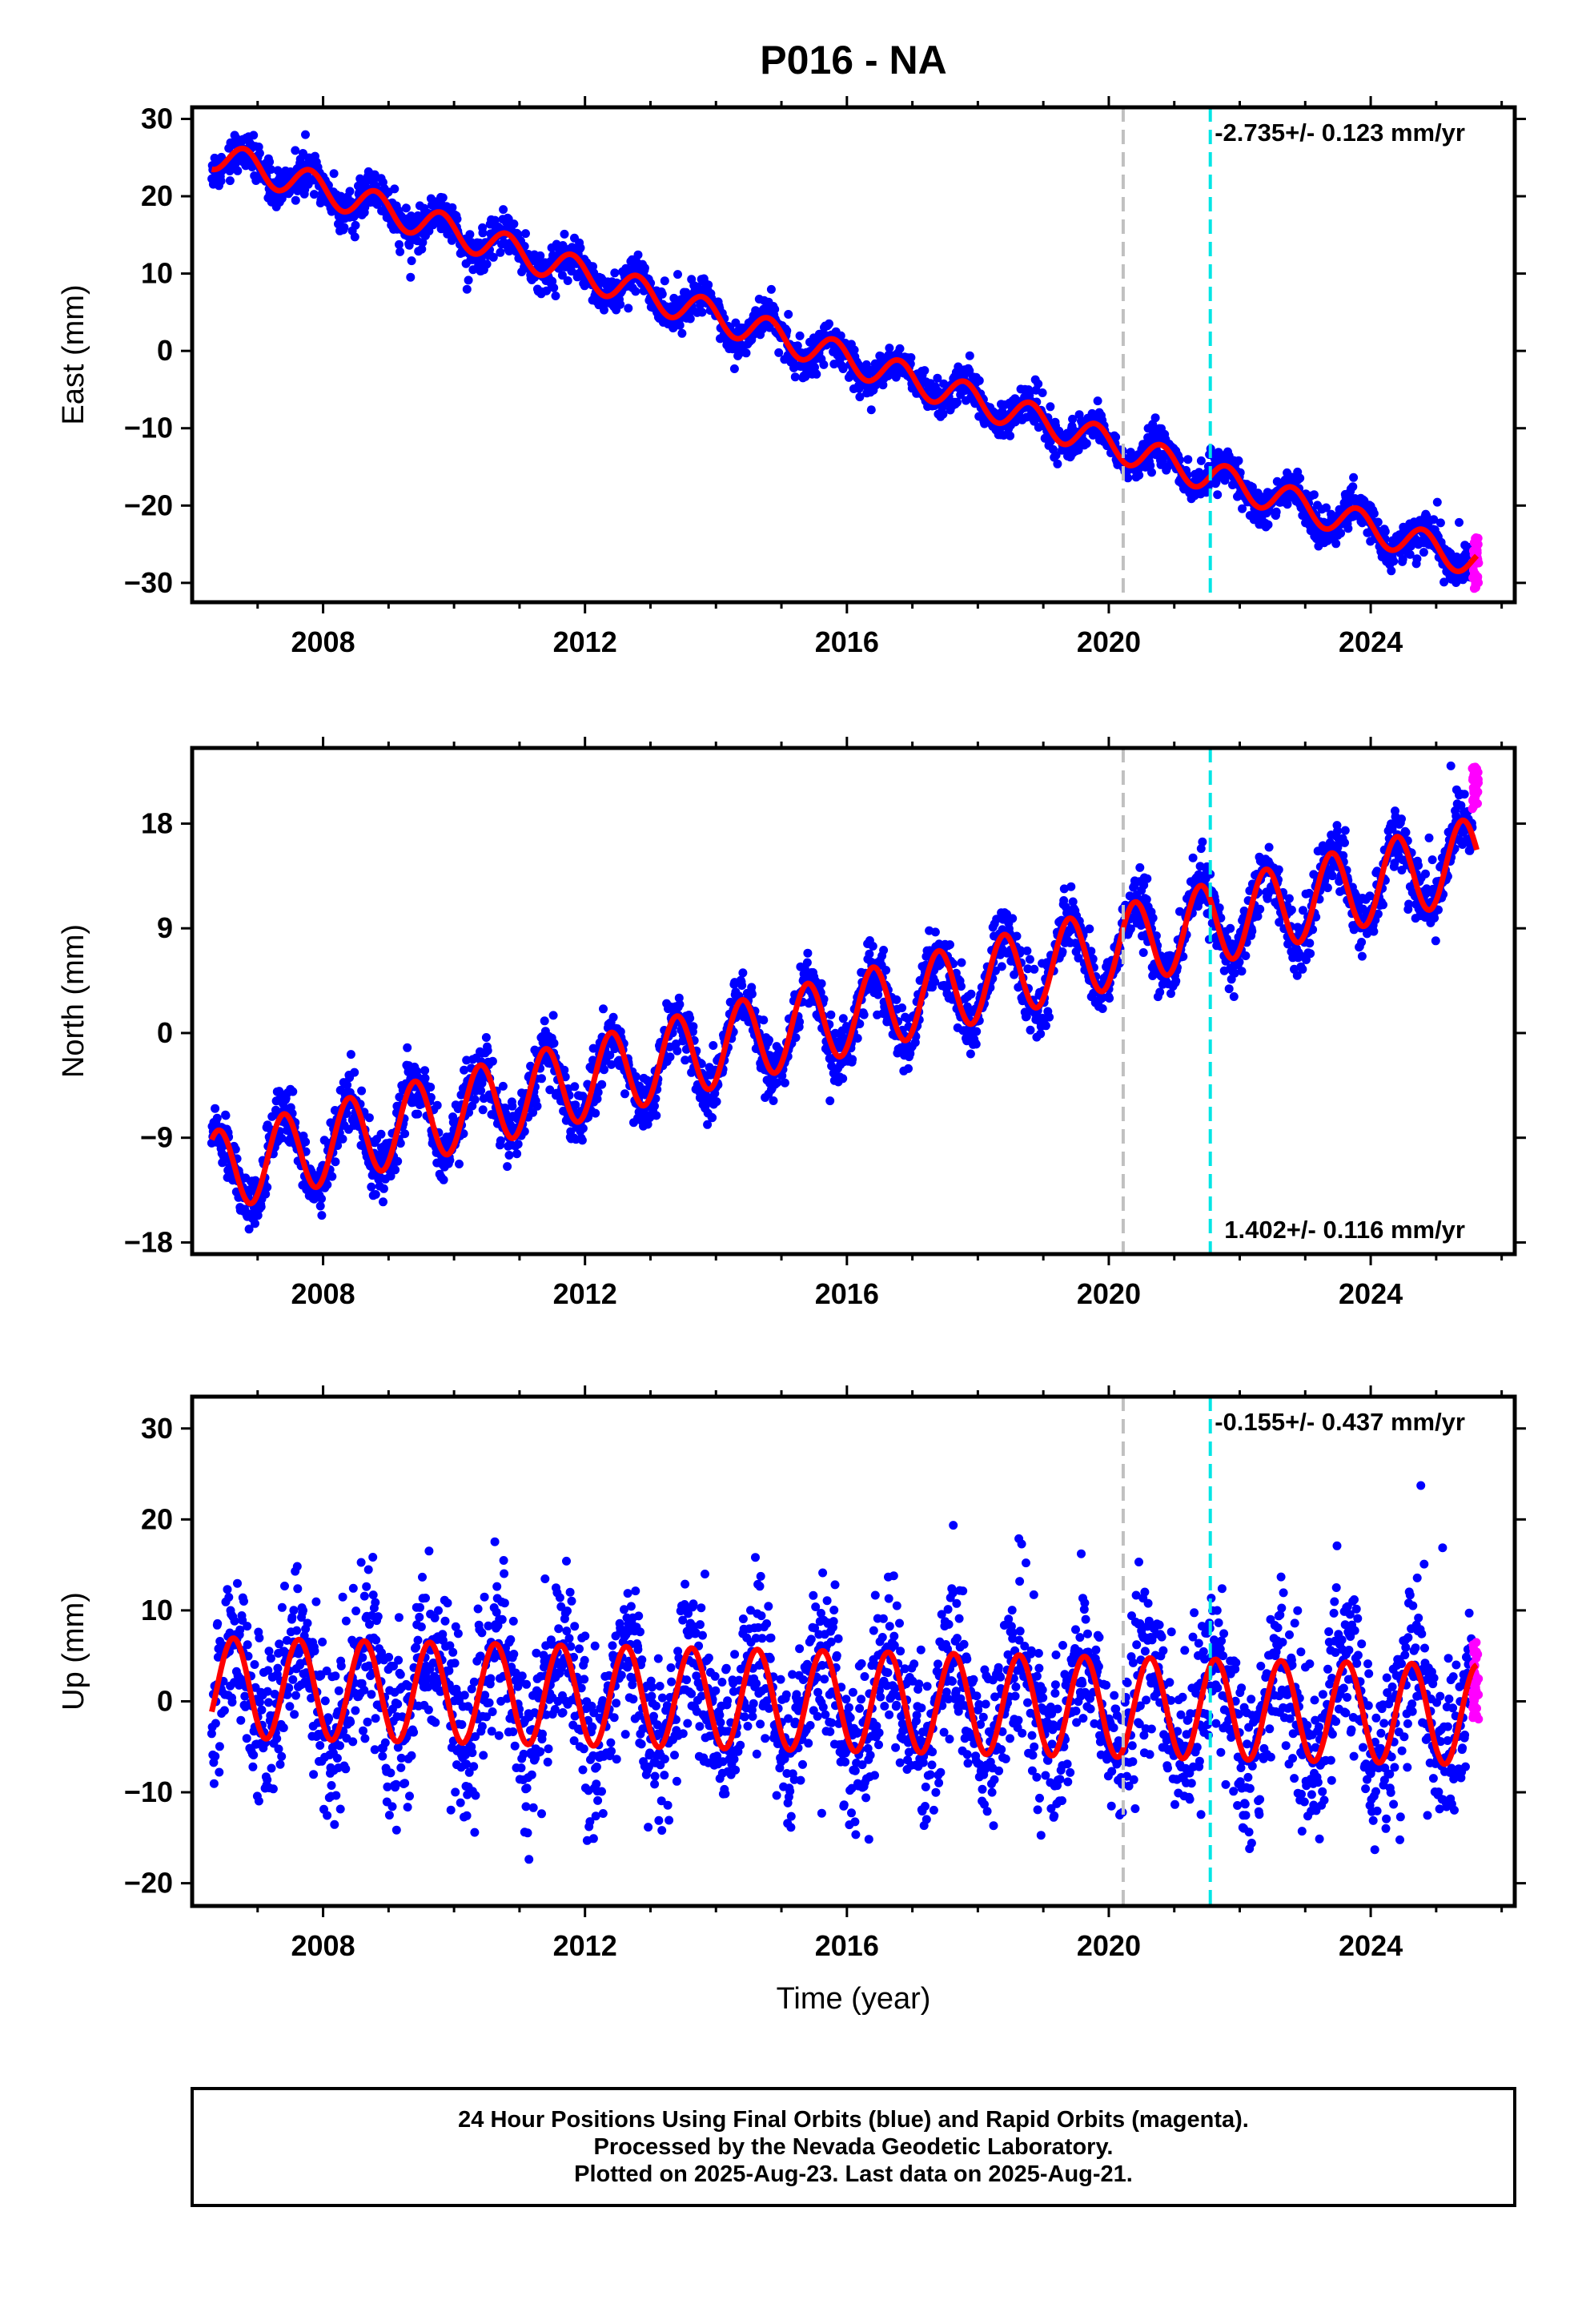 The height and width of the screenshot is (2324, 1582). Describe the element at coordinates (1340, 1422) in the screenshot. I see `velocity-annotation: -0.155+/- 0.437 mm/yr` at that location.